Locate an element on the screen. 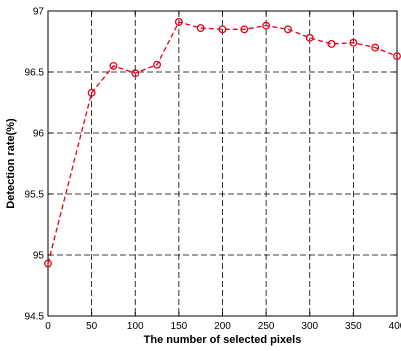  y-axis-label: Detection rate(%) is located at coordinates (11, 163).